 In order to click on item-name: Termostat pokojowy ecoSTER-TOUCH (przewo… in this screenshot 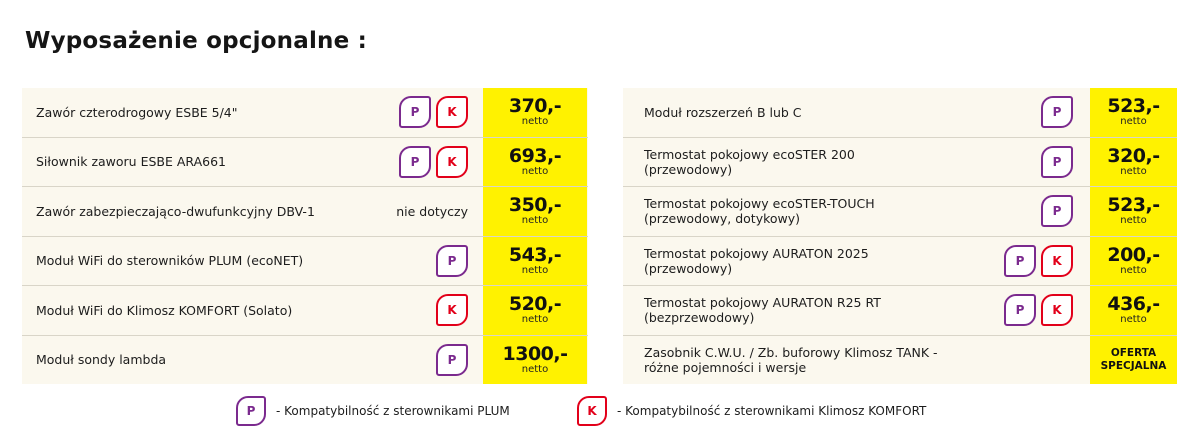, I will do `click(759, 211)`.